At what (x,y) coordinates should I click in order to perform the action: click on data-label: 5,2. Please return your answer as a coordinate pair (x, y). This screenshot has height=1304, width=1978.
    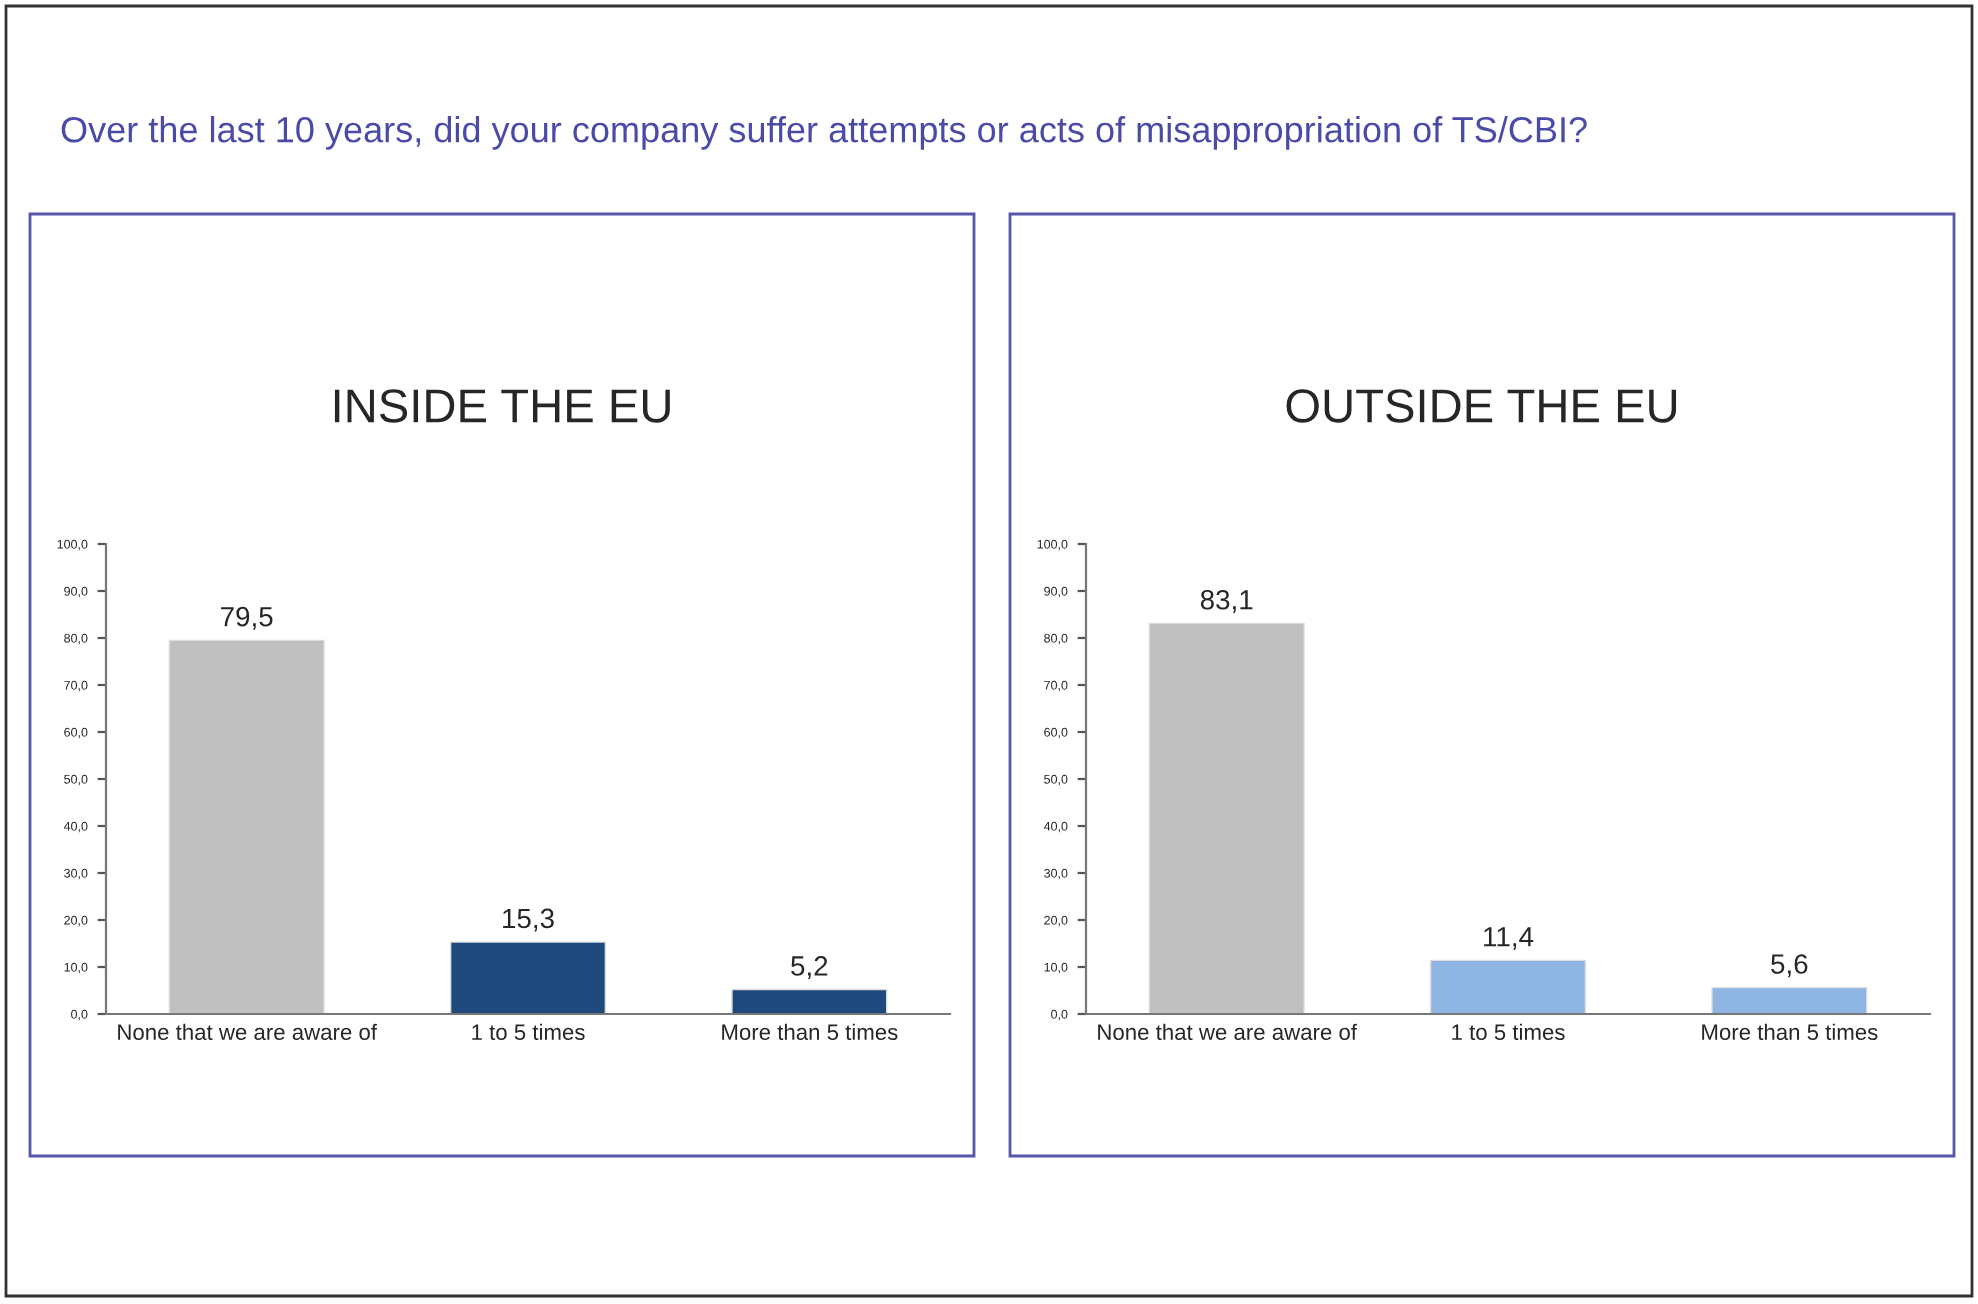
    Looking at the image, I should click on (809, 968).